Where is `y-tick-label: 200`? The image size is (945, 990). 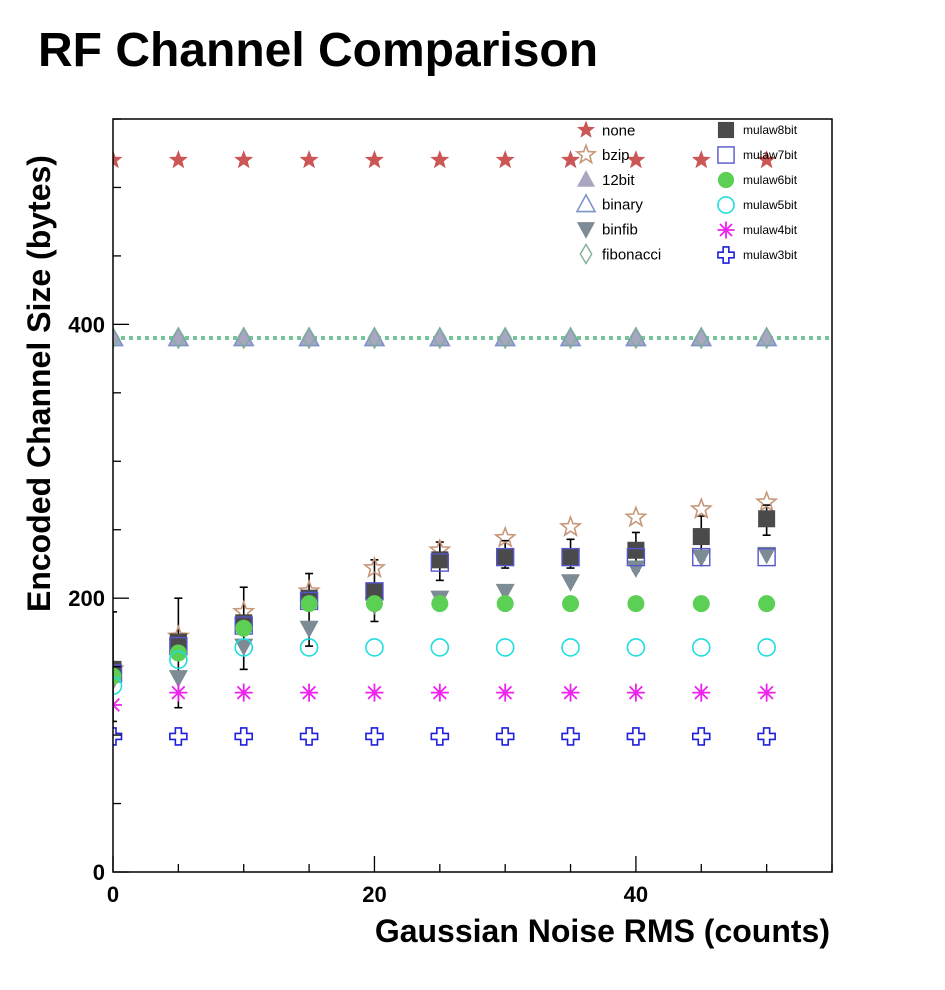
y-tick-label: 200 is located at coordinates (86, 598).